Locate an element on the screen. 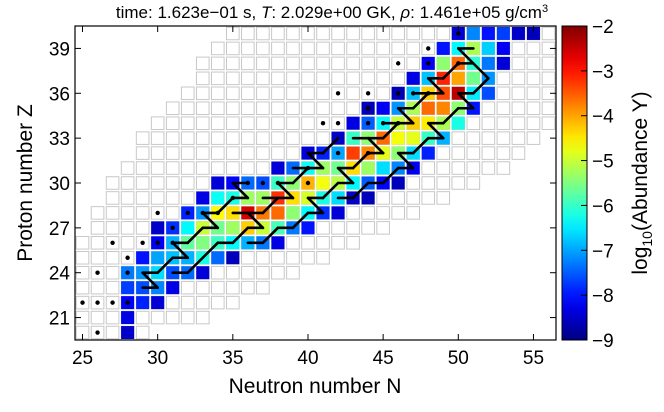  x-tick-label: 40 is located at coordinates (307, 358).